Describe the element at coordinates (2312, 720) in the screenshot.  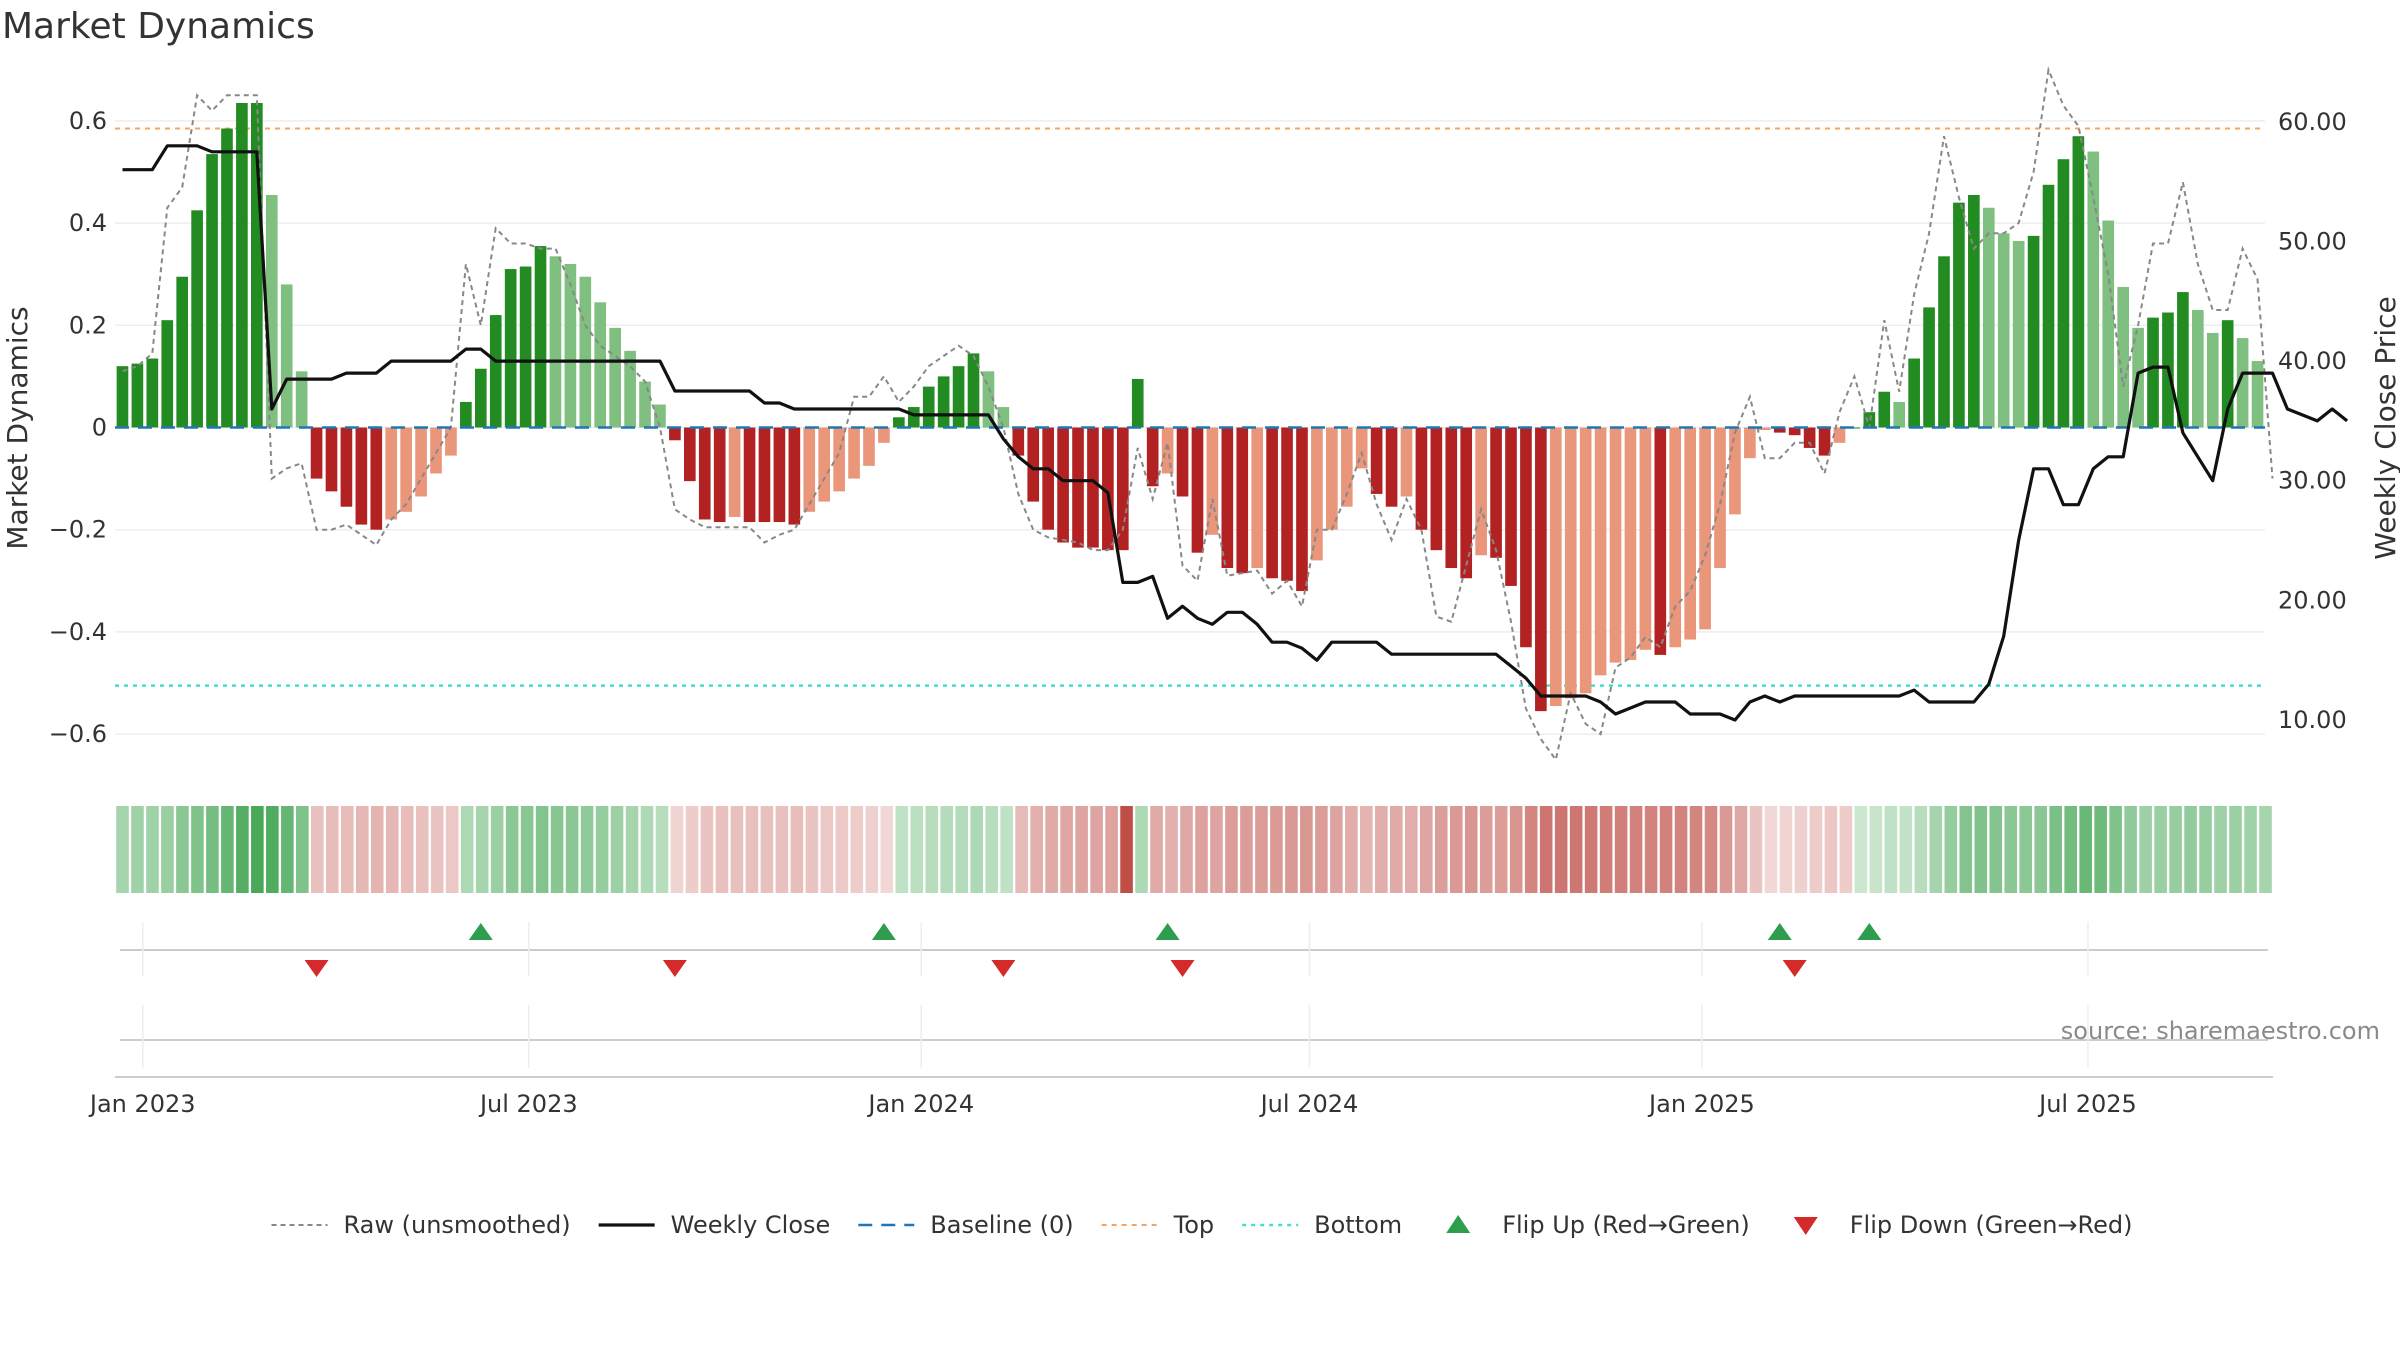
I see `y-tick-label-right: 10.00` at that location.